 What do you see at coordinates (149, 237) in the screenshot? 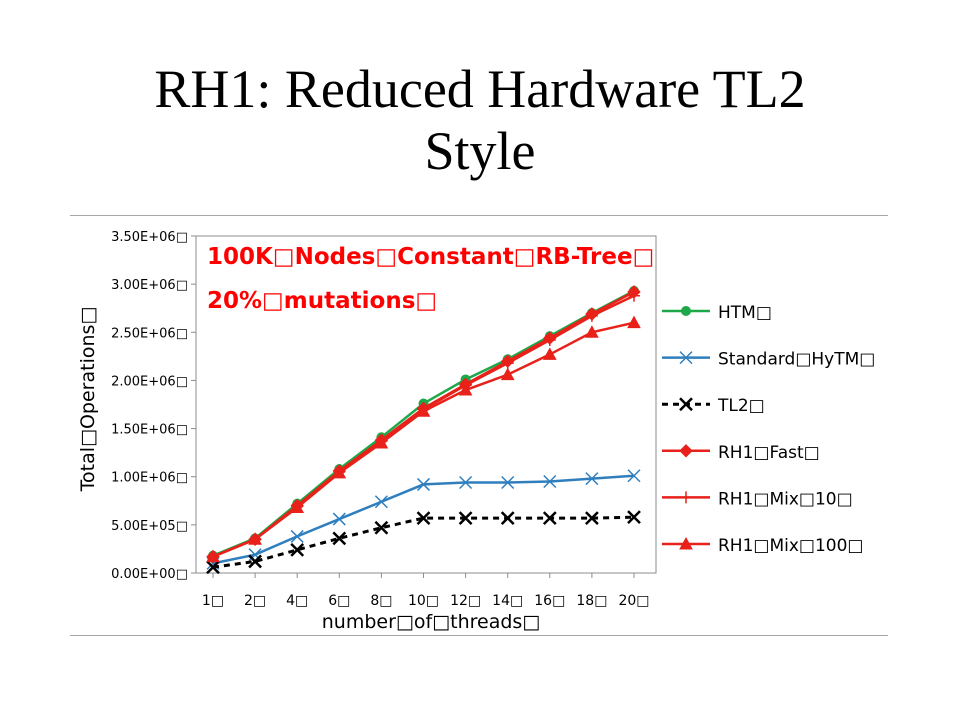
I see `y-tick-label: 3.50E+06□` at bounding box center [149, 237].